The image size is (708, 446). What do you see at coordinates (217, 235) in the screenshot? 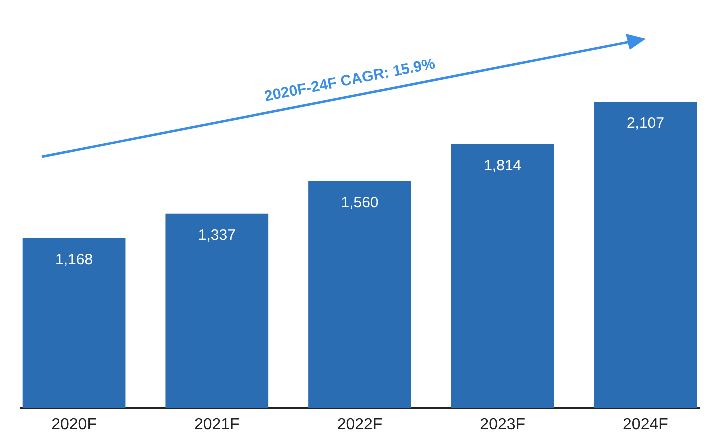
I see `data-label: 1,337` at bounding box center [217, 235].